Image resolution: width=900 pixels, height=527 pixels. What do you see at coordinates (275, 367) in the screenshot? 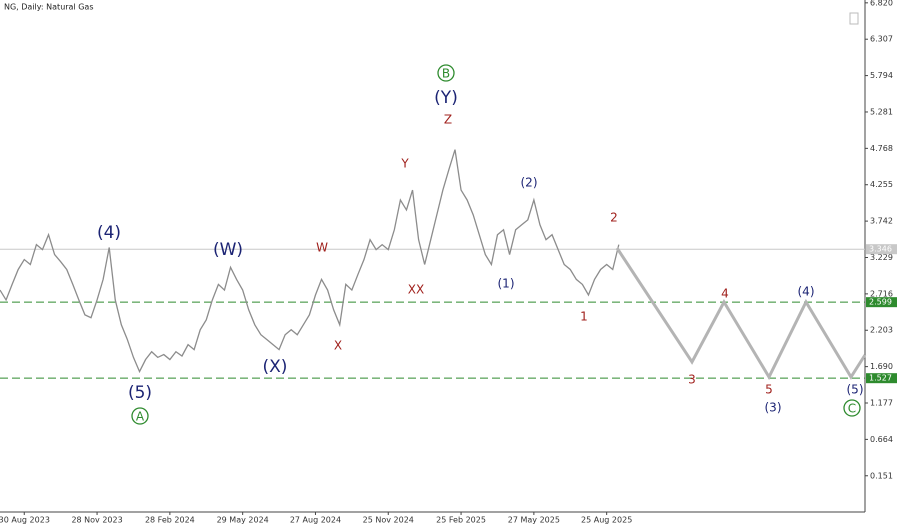
I see `wave-label: (X)` at bounding box center [275, 367].